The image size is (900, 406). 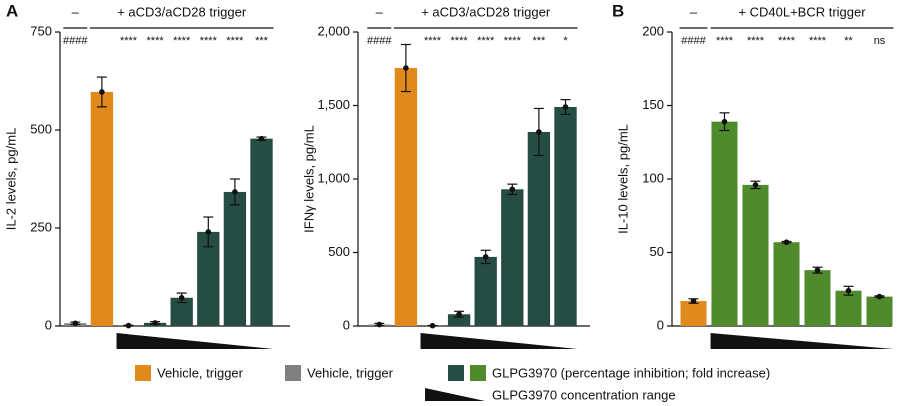 What do you see at coordinates (455, 394) in the screenshot?
I see `legend-ramp` at bounding box center [455, 394].